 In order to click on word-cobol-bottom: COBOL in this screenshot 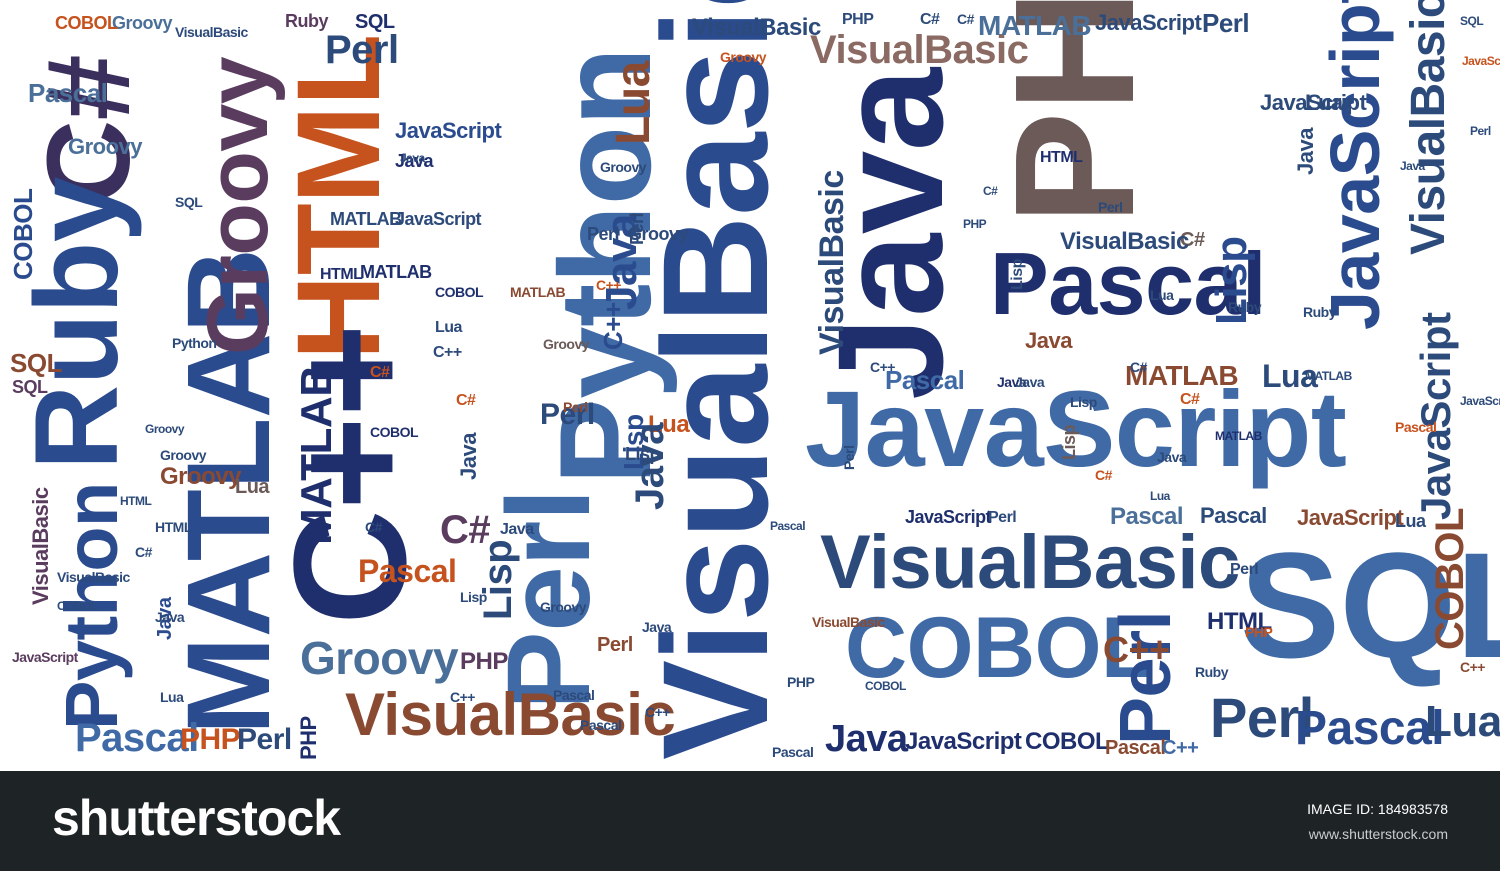, I will do `click(1067, 741)`.